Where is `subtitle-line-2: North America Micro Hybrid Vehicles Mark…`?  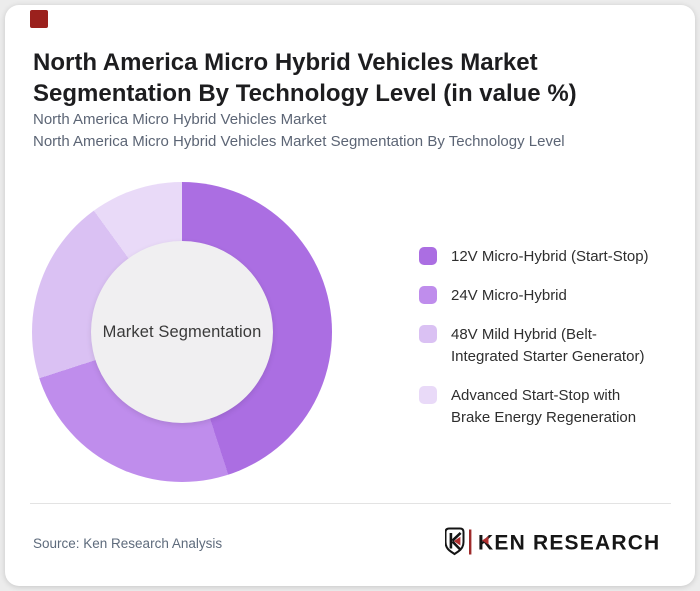
subtitle-line-2: North America Micro Hybrid Vehicles Mark… is located at coordinates (299, 141).